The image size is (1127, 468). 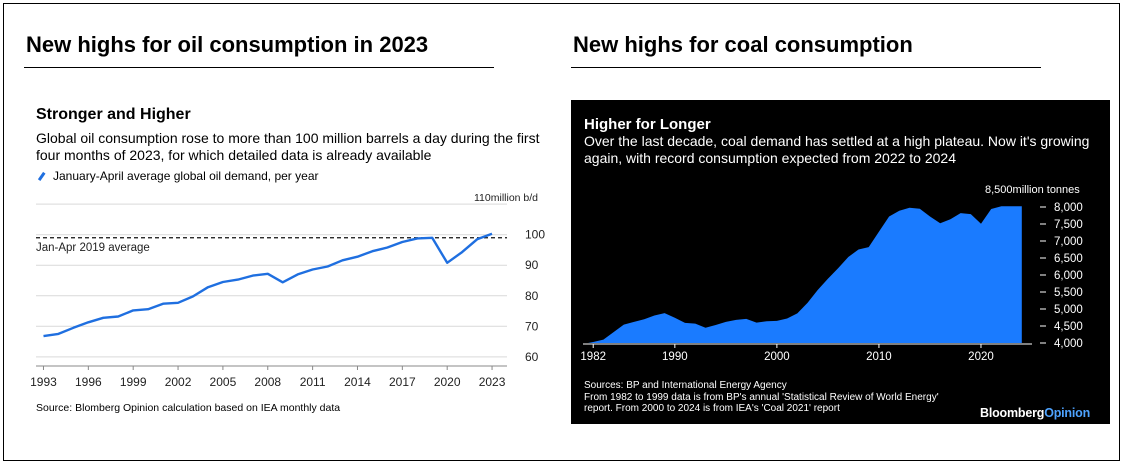 What do you see at coordinates (1068, 310) in the screenshot?
I see `coal-y-tick-label: 5,000` at bounding box center [1068, 310].